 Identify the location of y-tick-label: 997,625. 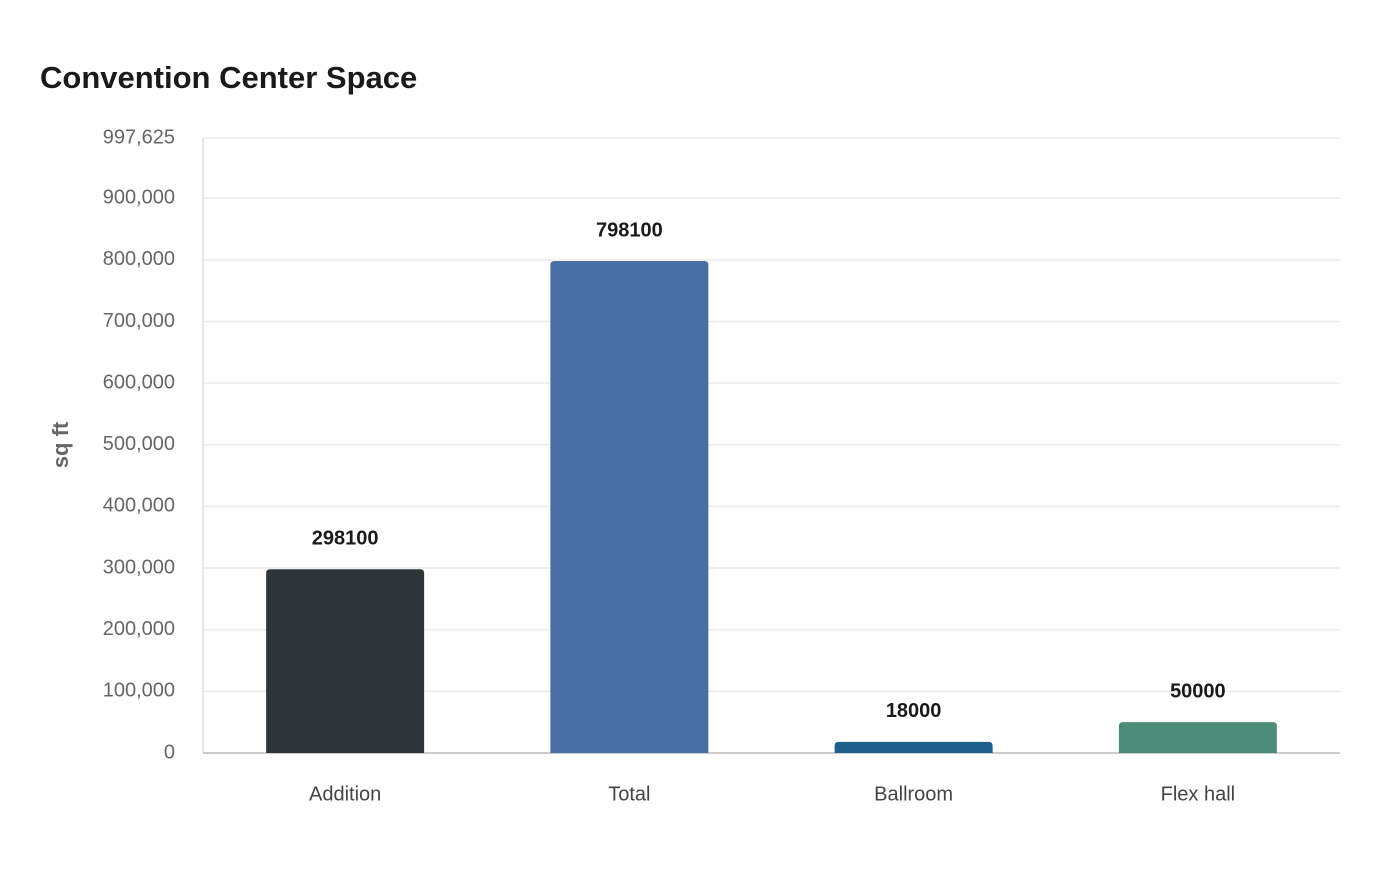
(139, 137).